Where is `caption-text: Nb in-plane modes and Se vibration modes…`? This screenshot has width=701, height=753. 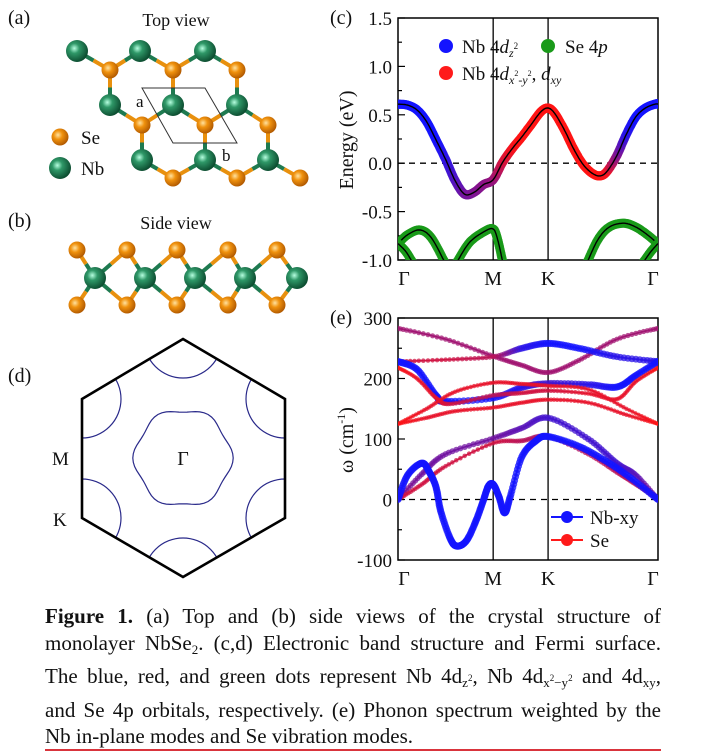
caption-text: Nb in-plane modes and Se vibration modes… is located at coordinates (229, 736).